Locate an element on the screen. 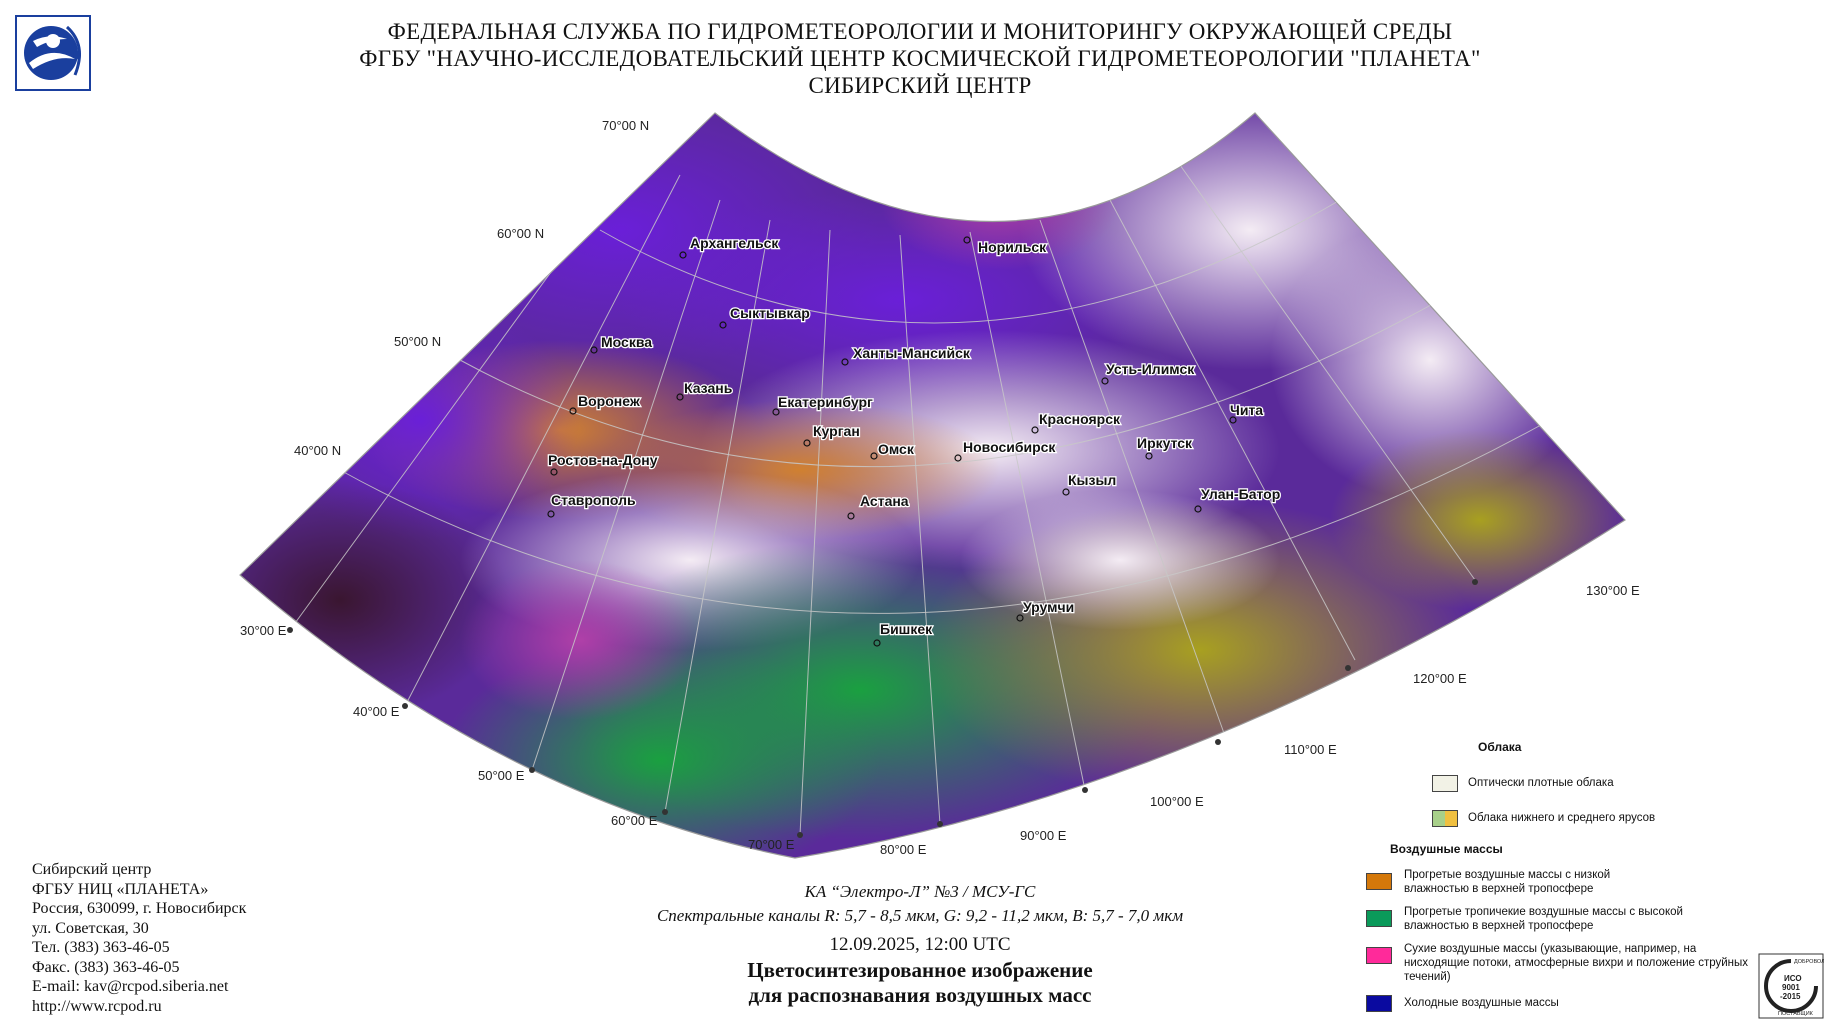  longitude-label-40: 40°00 E is located at coordinates (376, 711).